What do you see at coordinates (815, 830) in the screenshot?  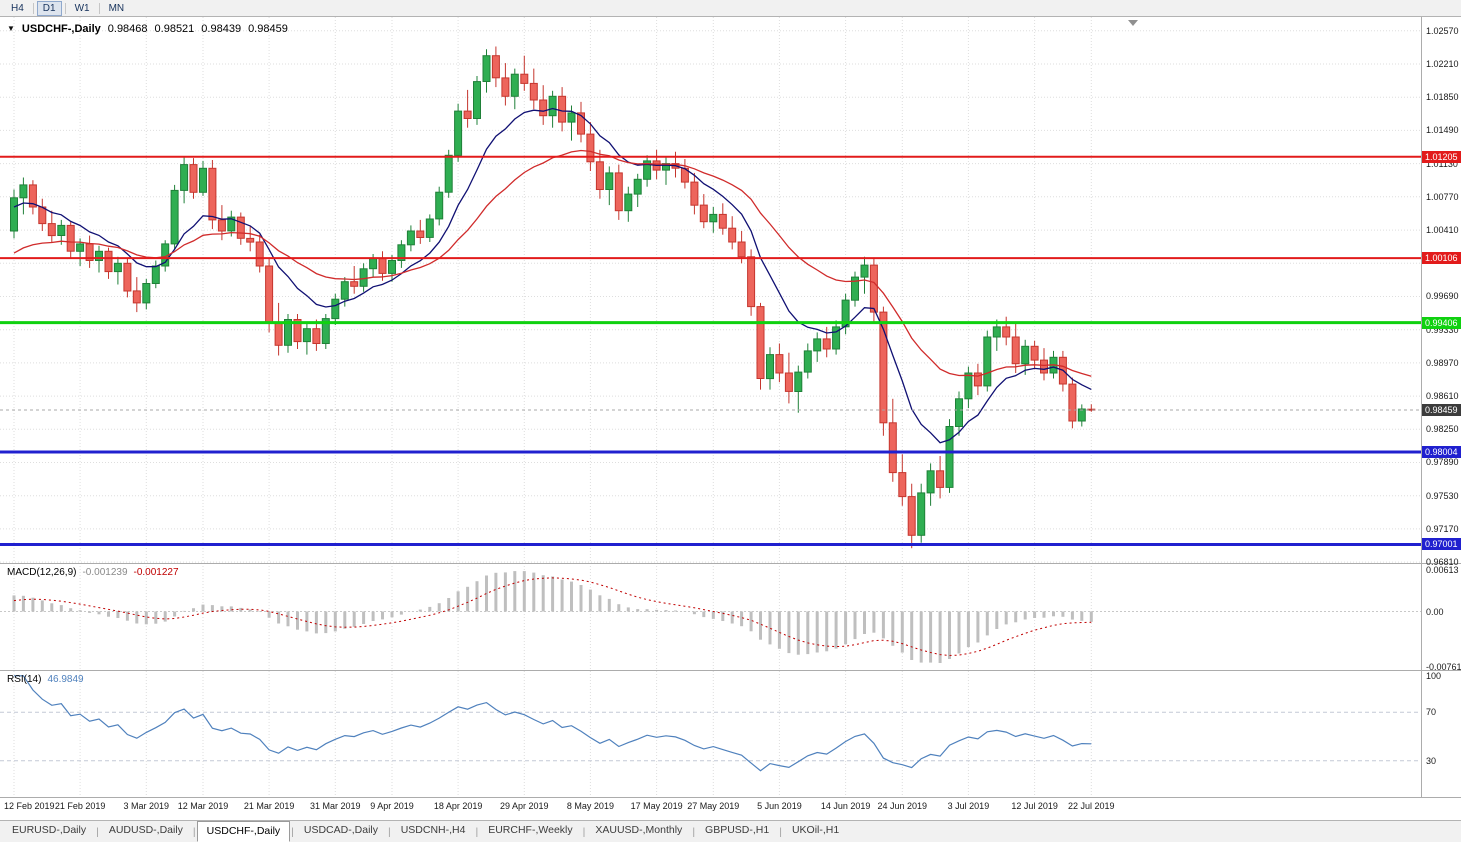 I see `chart-tab: UKOil-,H1` at bounding box center [815, 830].